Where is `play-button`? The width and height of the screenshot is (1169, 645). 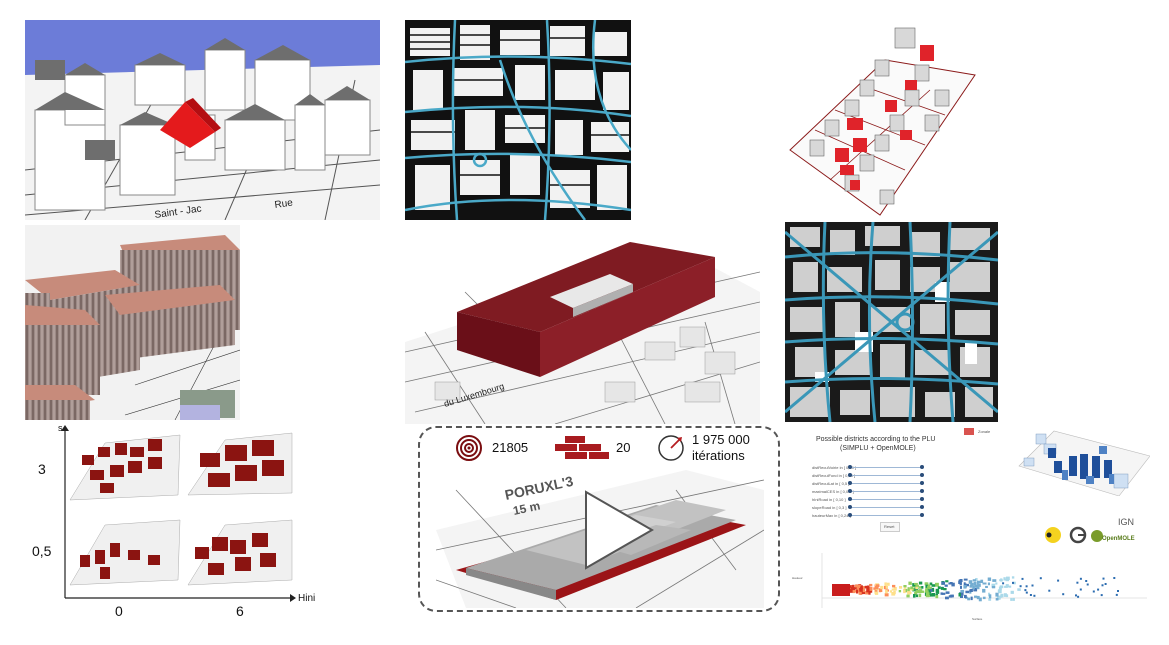 play-button is located at coordinates (619, 530).